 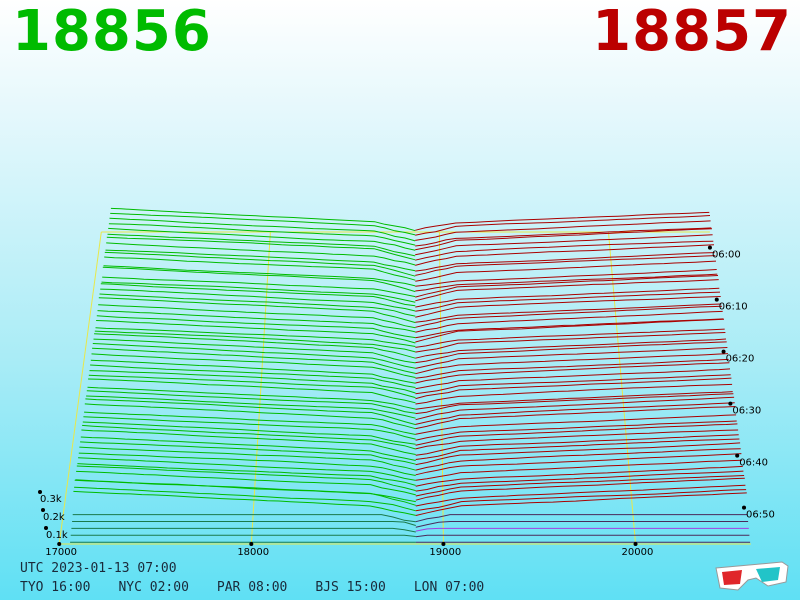 What do you see at coordinates (153, 587) in the screenshot?
I see `clock-nyc: NYC 02:00` at bounding box center [153, 587].